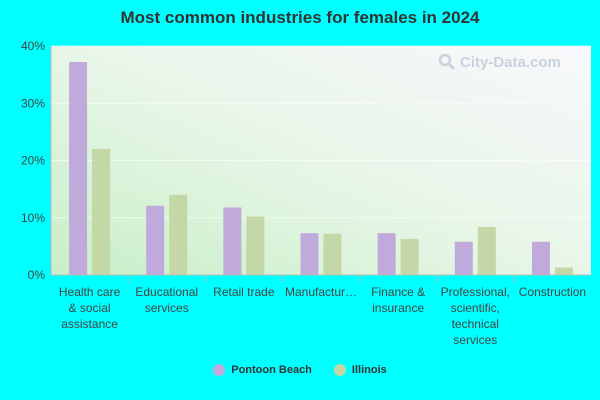 The width and height of the screenshot is (600, 400). What do you see at coordinates (510, 62) in the screenshot?
I see `watermark-text: City-Data.com` at bounding box center [510, 62].